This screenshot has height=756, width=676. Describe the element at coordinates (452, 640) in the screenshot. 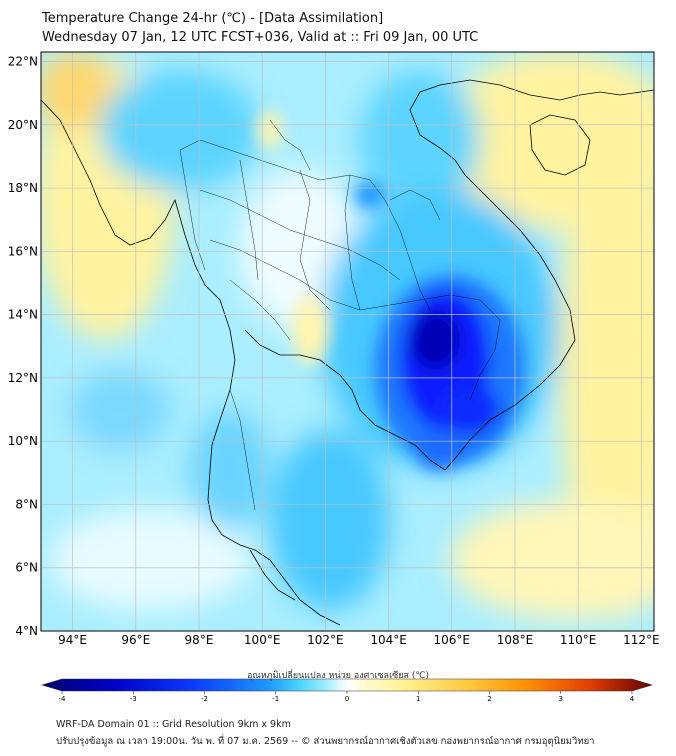

I see `lon-label: 106°E` at that location.